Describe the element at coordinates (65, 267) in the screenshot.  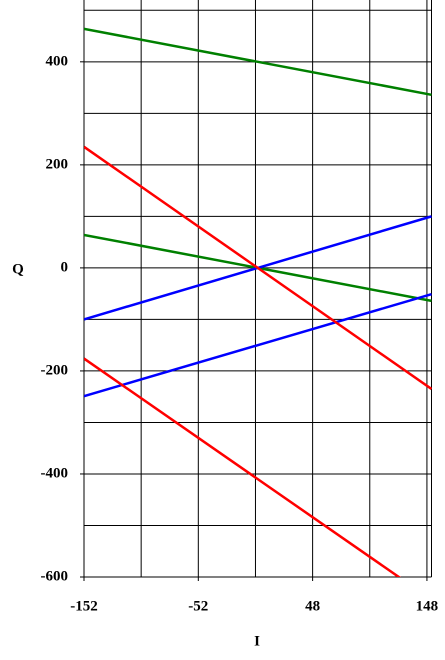
I see `y-tick-label: 0` at that location.